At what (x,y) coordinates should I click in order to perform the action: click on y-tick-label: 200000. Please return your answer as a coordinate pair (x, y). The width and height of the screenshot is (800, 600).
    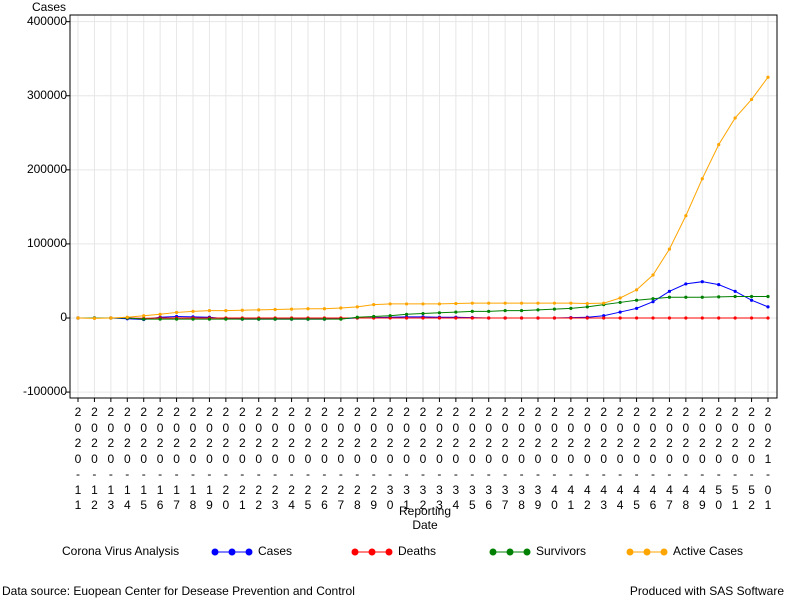
    Looking at the image, I should click on (47, 169).